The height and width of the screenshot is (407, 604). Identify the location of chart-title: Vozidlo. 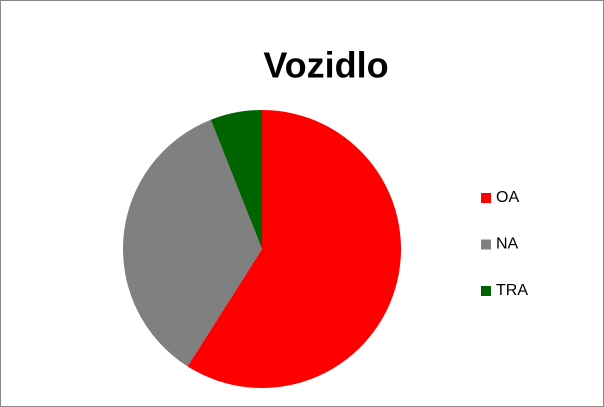
(325, 65).